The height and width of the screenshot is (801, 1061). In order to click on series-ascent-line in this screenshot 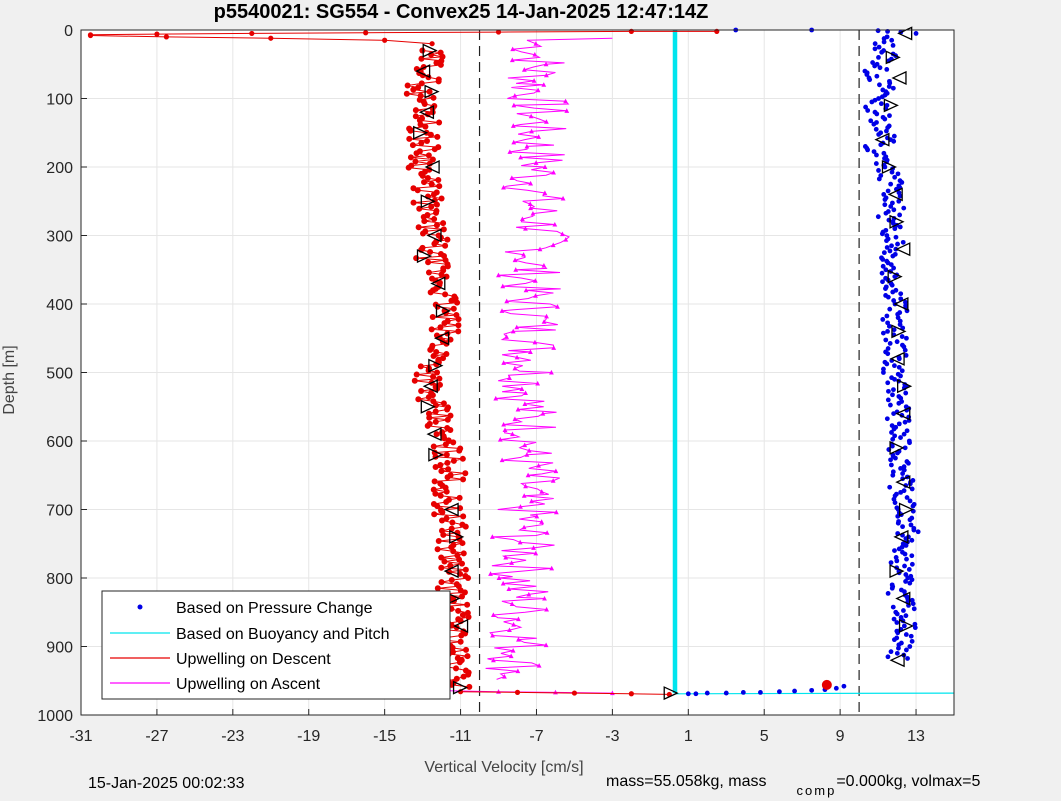, I will do `click(549, 358)`.